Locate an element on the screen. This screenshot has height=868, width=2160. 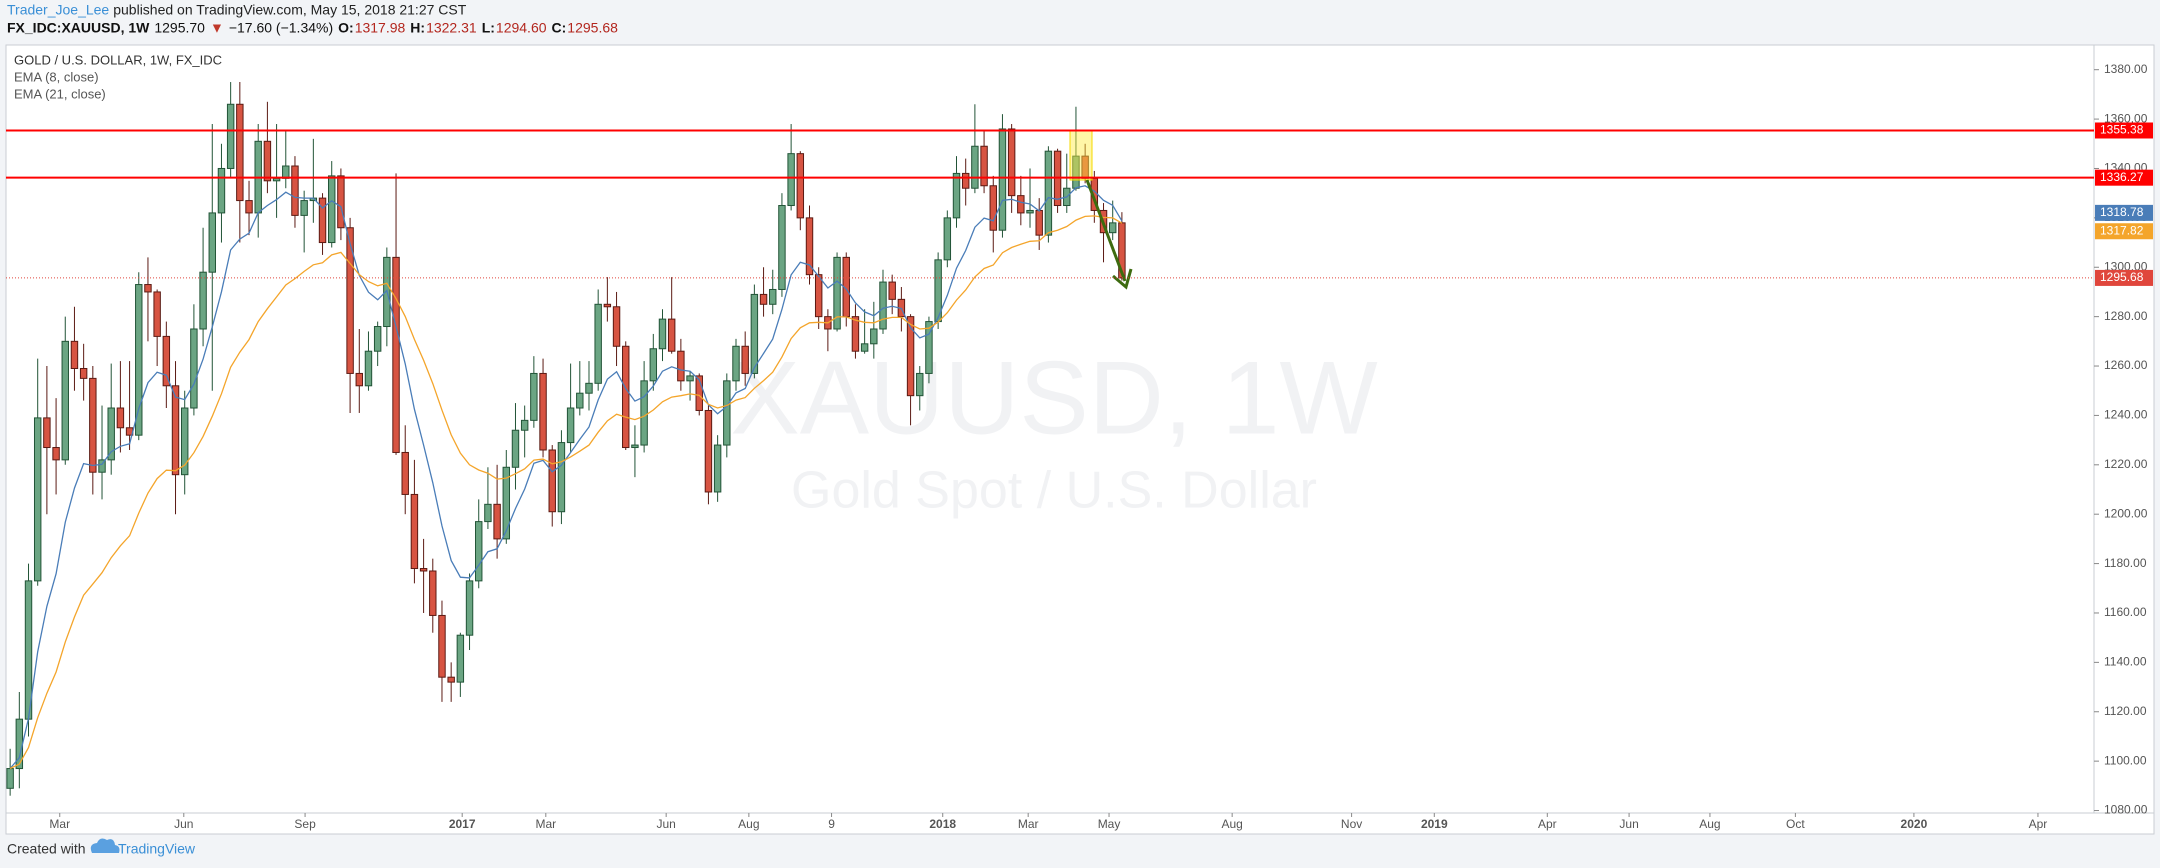
x-tick-label: 2017 is located at coordinates (462, 824).